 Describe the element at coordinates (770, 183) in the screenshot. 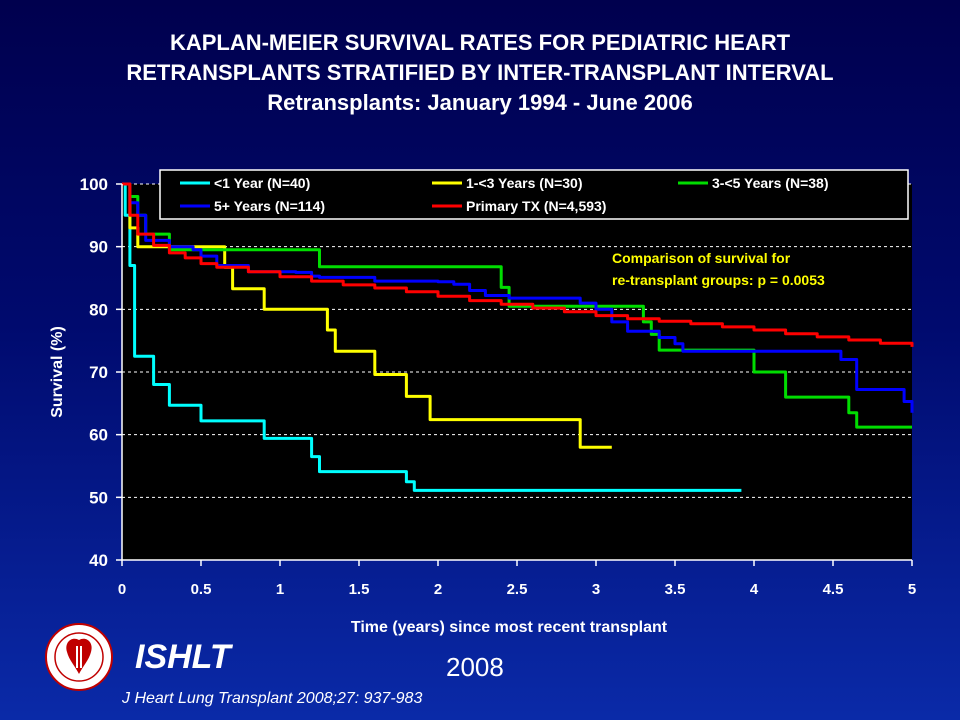

I see `legend-label: 3-<5 Years (N=38)` at that location.